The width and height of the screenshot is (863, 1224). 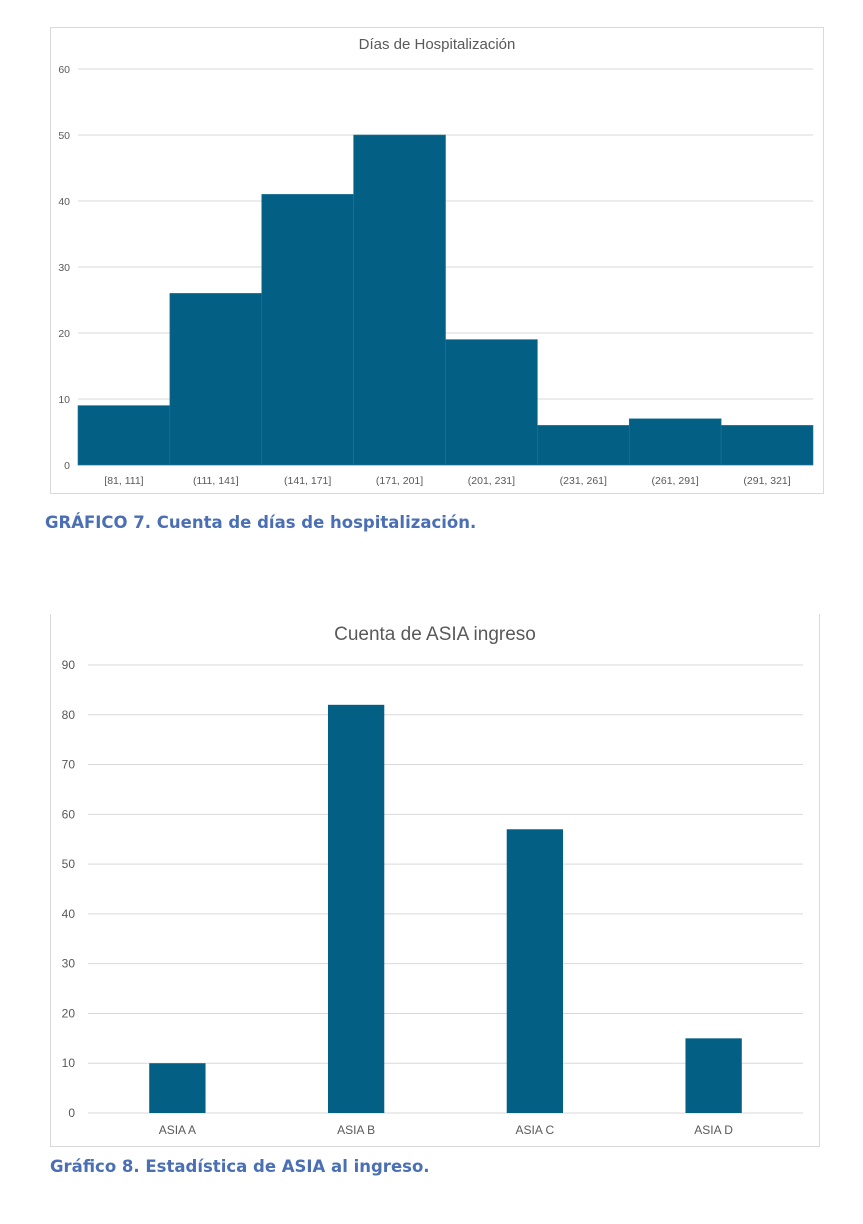 I want to click on x-tick-label: ASIA B, so click(x=356, y=1130).